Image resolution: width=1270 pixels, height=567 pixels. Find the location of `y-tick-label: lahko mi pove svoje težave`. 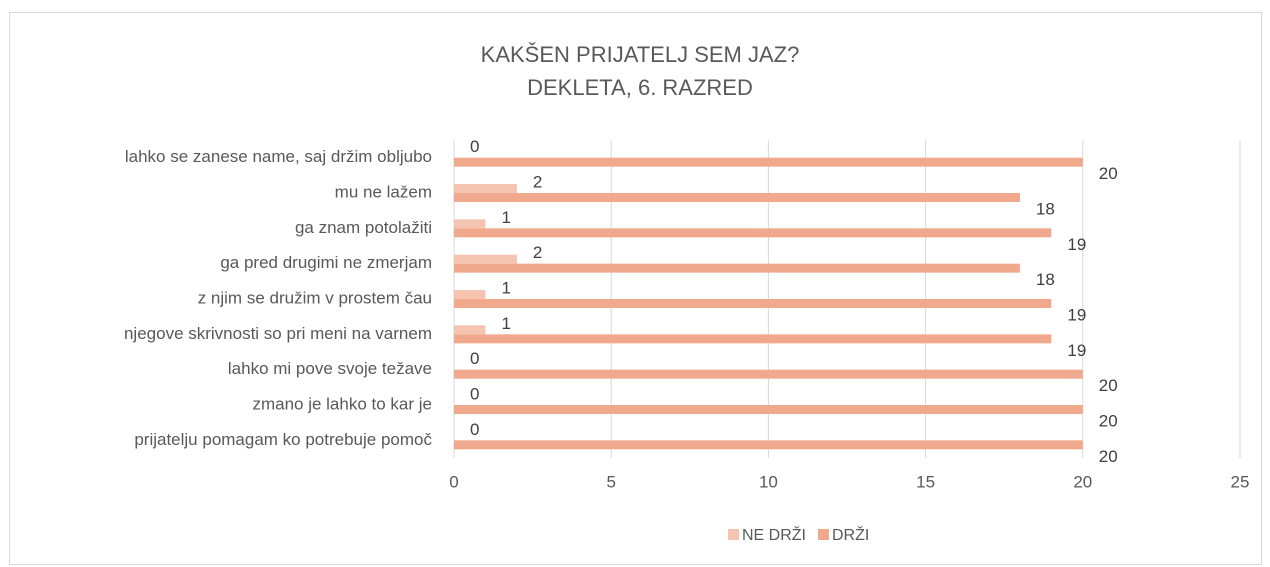

y-tick-label: lahko mi pove svoje težave is located at coordinates (330, 368).